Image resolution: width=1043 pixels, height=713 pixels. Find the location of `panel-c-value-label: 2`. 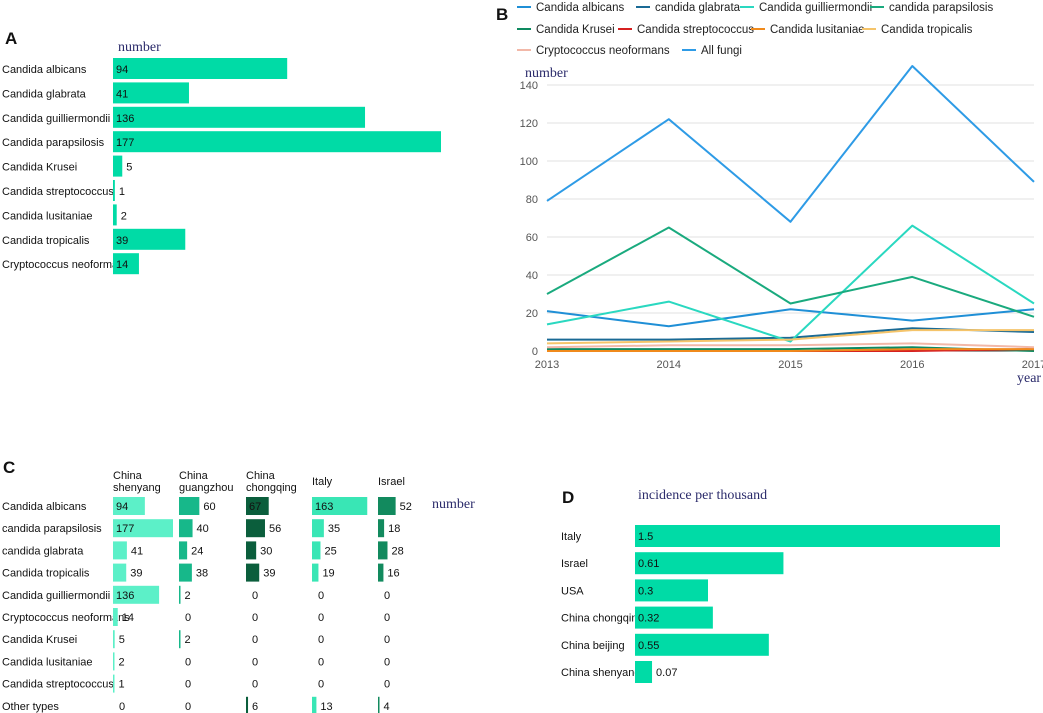

panel-c-value-label: 2 is located at coordinates (188, 640).